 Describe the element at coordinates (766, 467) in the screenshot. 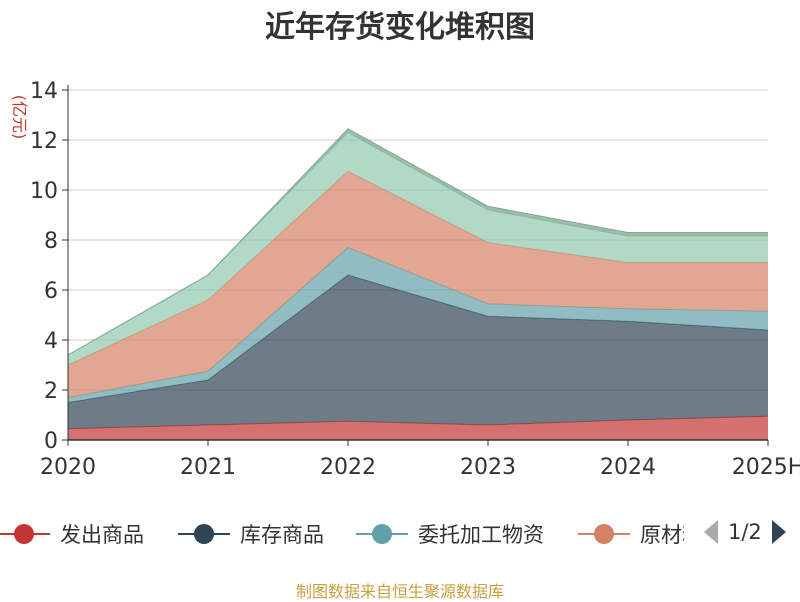

I see `x-tick-label: 2025H` at that location.